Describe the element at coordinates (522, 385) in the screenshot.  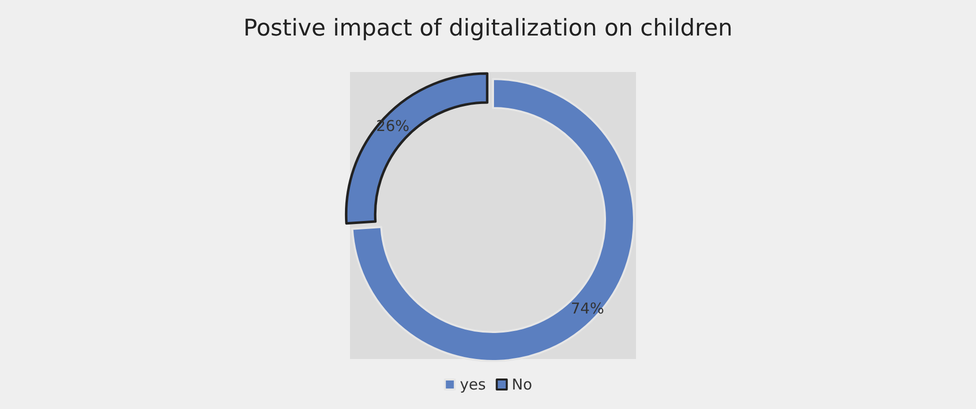
I see `legend-label: No` at that location.